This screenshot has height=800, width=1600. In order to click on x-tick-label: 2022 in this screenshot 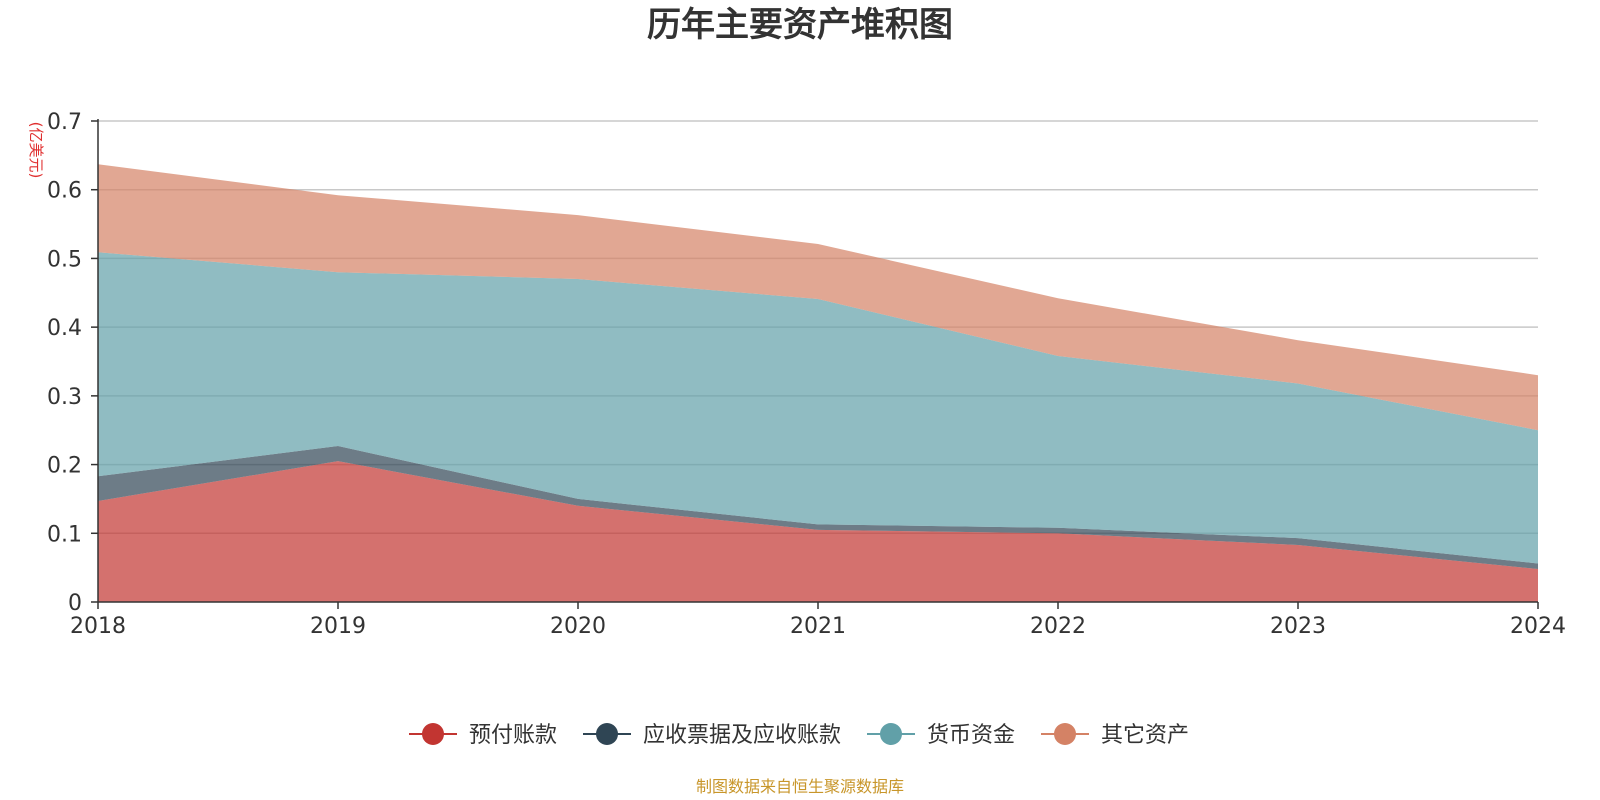, I will do `click(1058, 626)`.